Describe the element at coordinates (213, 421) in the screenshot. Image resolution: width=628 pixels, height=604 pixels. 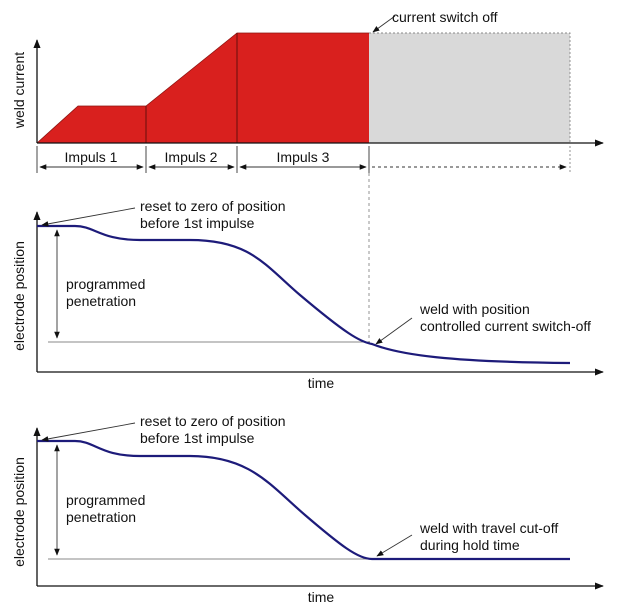
I see `position2-reset-label-1: reset to zero of position` at that location.